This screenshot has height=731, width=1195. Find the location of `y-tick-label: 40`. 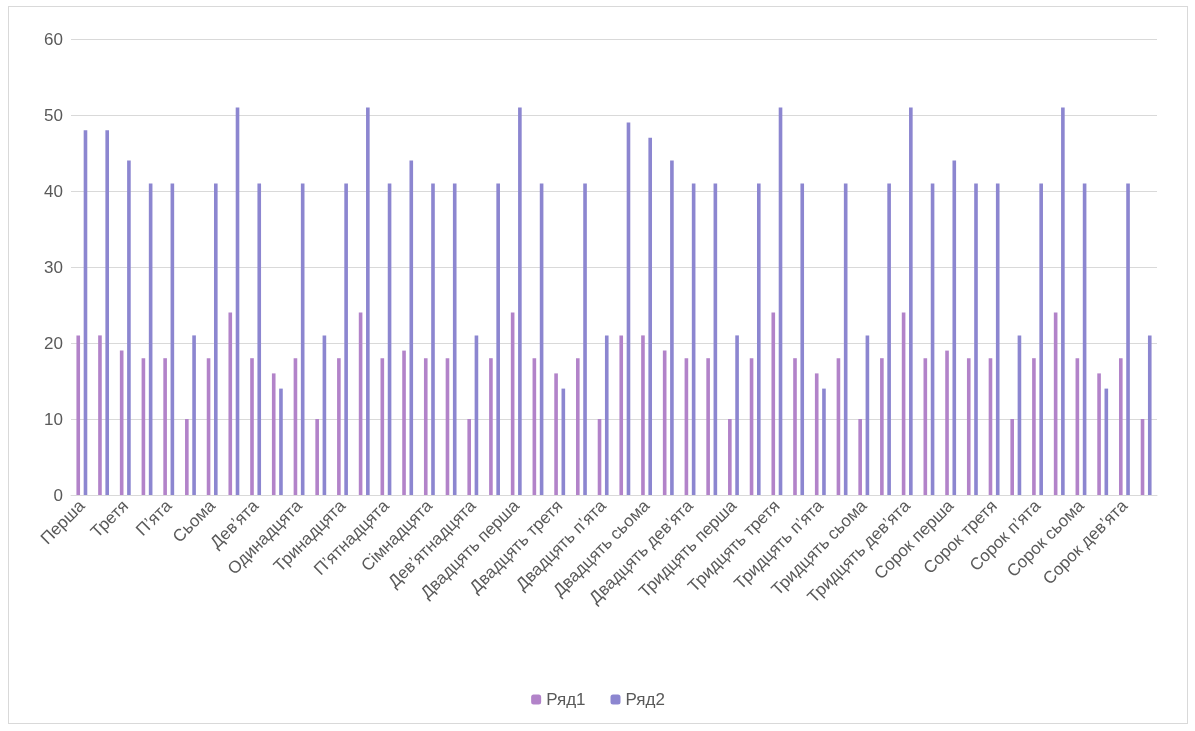

y-tick-label: 40 is located at coordinates (53, 191).